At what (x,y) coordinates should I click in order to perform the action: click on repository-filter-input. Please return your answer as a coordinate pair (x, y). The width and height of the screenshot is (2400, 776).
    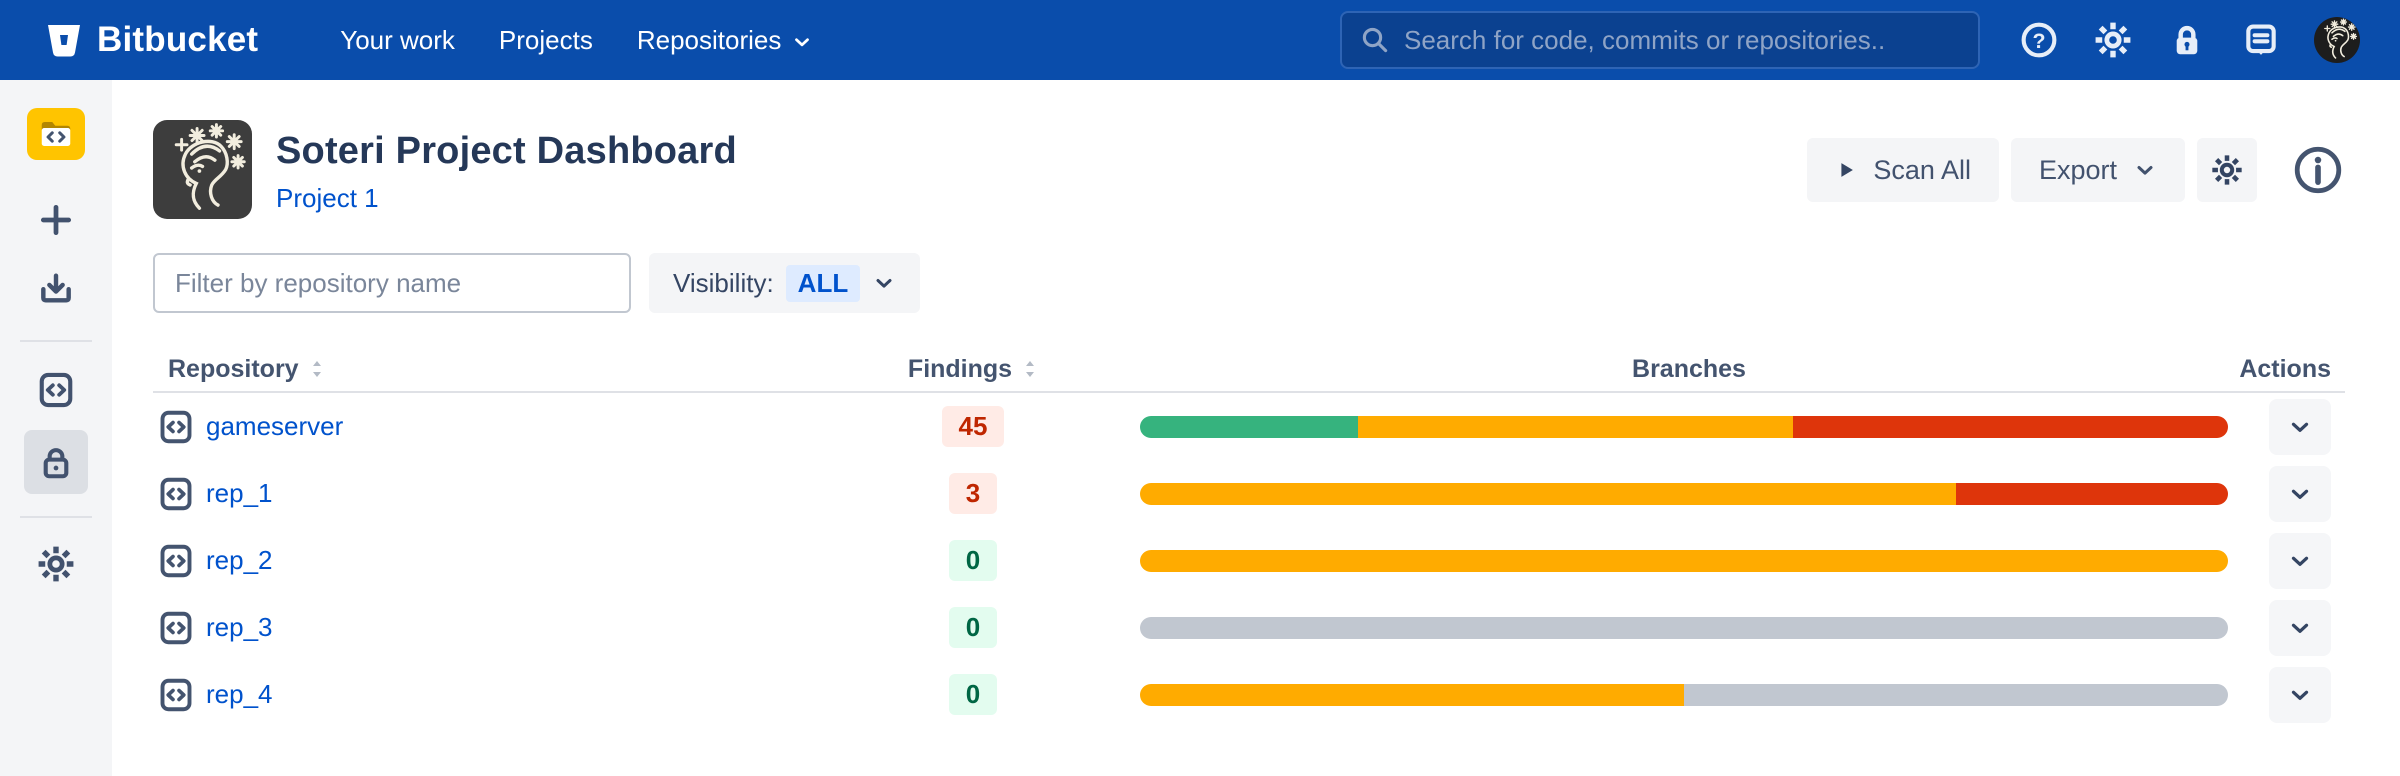
    Looking at the image, I should click on (392, 283).